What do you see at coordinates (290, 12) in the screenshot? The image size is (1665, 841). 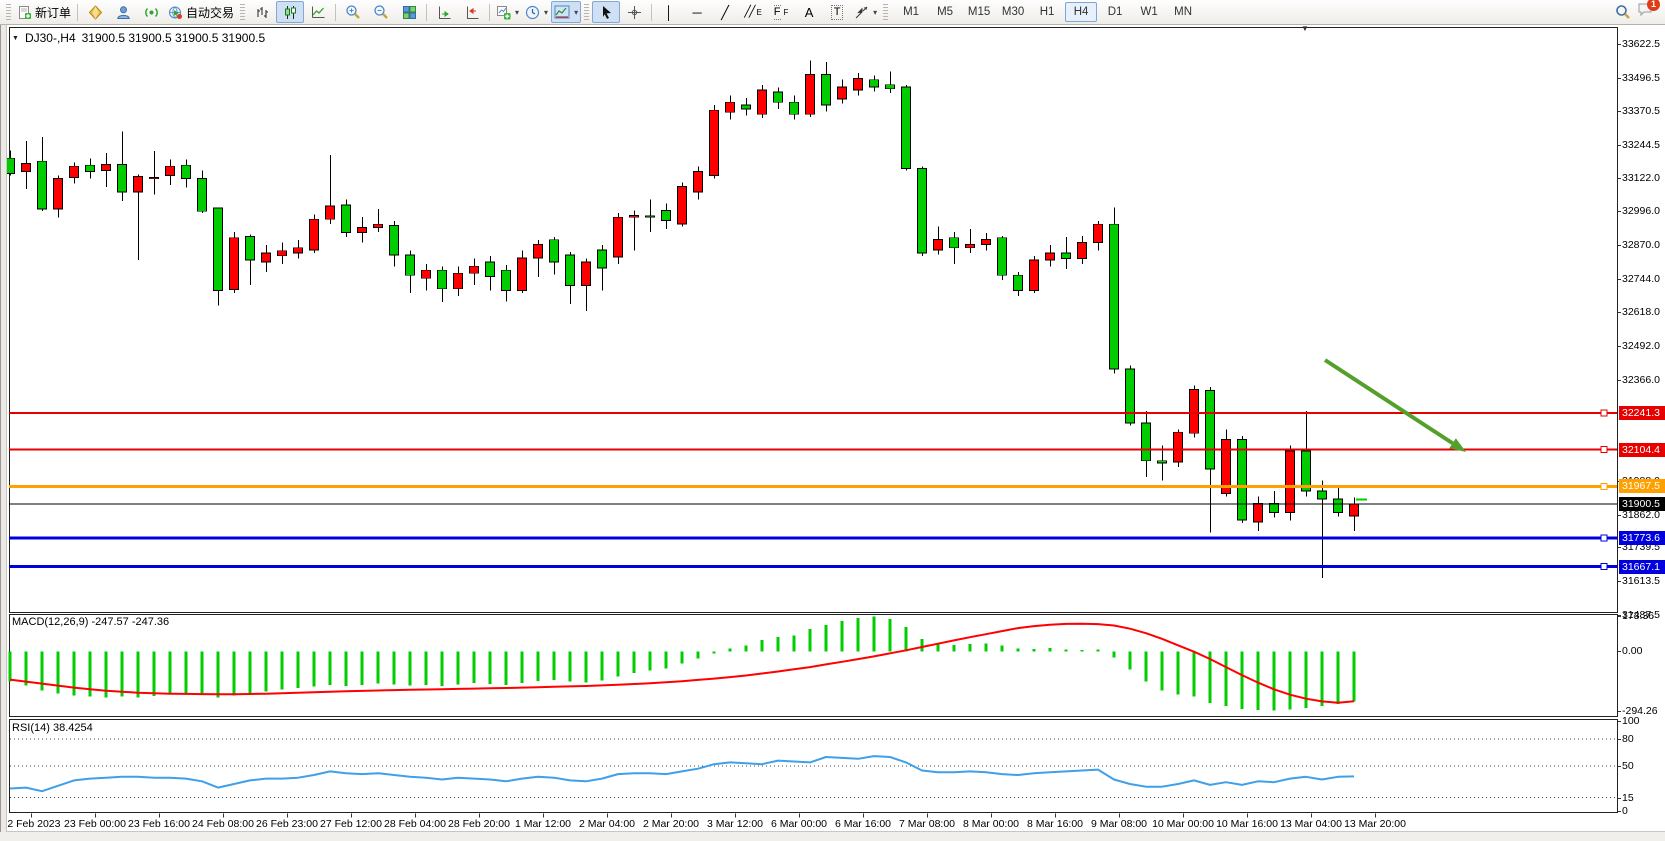 I see `candlestick-chart-button` at bounding box center [290, 12].